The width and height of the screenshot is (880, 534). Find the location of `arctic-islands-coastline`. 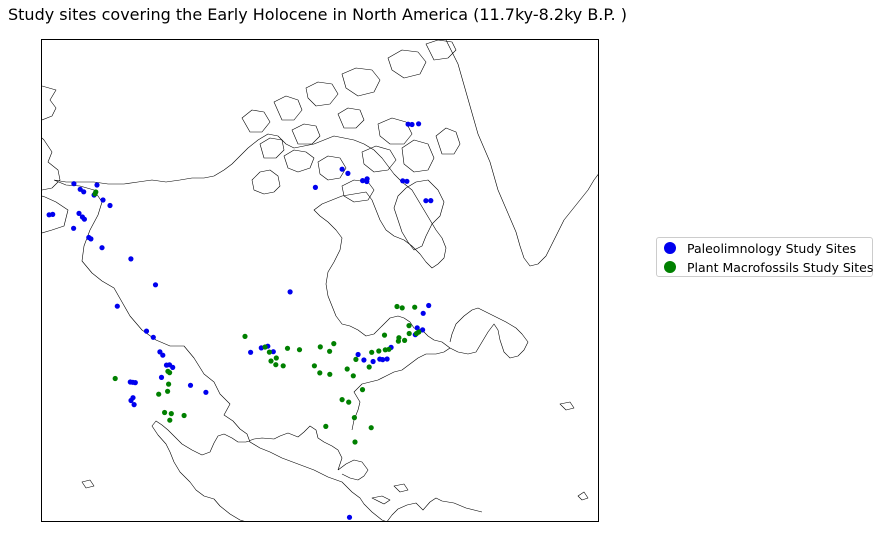

arctic-islands-coastline is located at coordinates (351, 145).